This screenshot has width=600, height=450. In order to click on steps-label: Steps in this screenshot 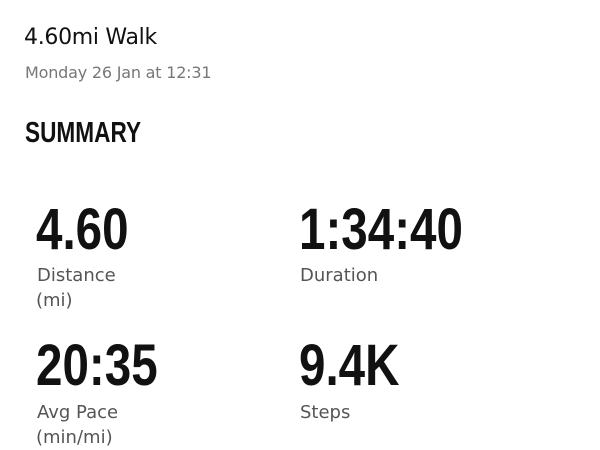, I will do `click(325, 412)`.